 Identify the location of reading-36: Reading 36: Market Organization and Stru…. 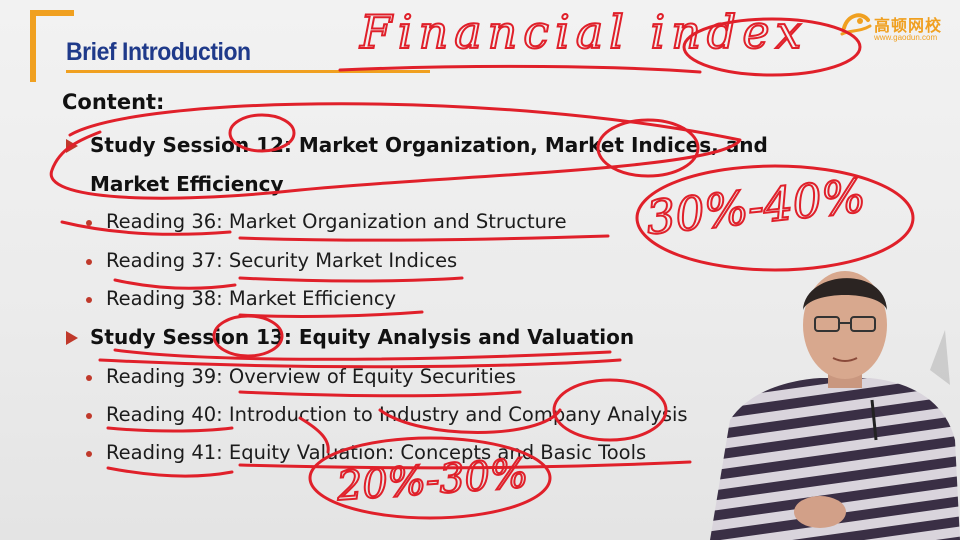
(336, 221).